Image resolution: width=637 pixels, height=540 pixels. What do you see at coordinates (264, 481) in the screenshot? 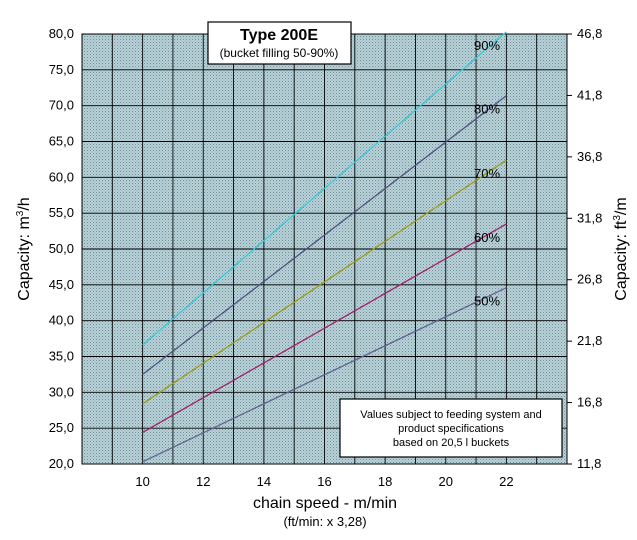
I see `x-tick-label: 14` at bounding box center [264, 481].